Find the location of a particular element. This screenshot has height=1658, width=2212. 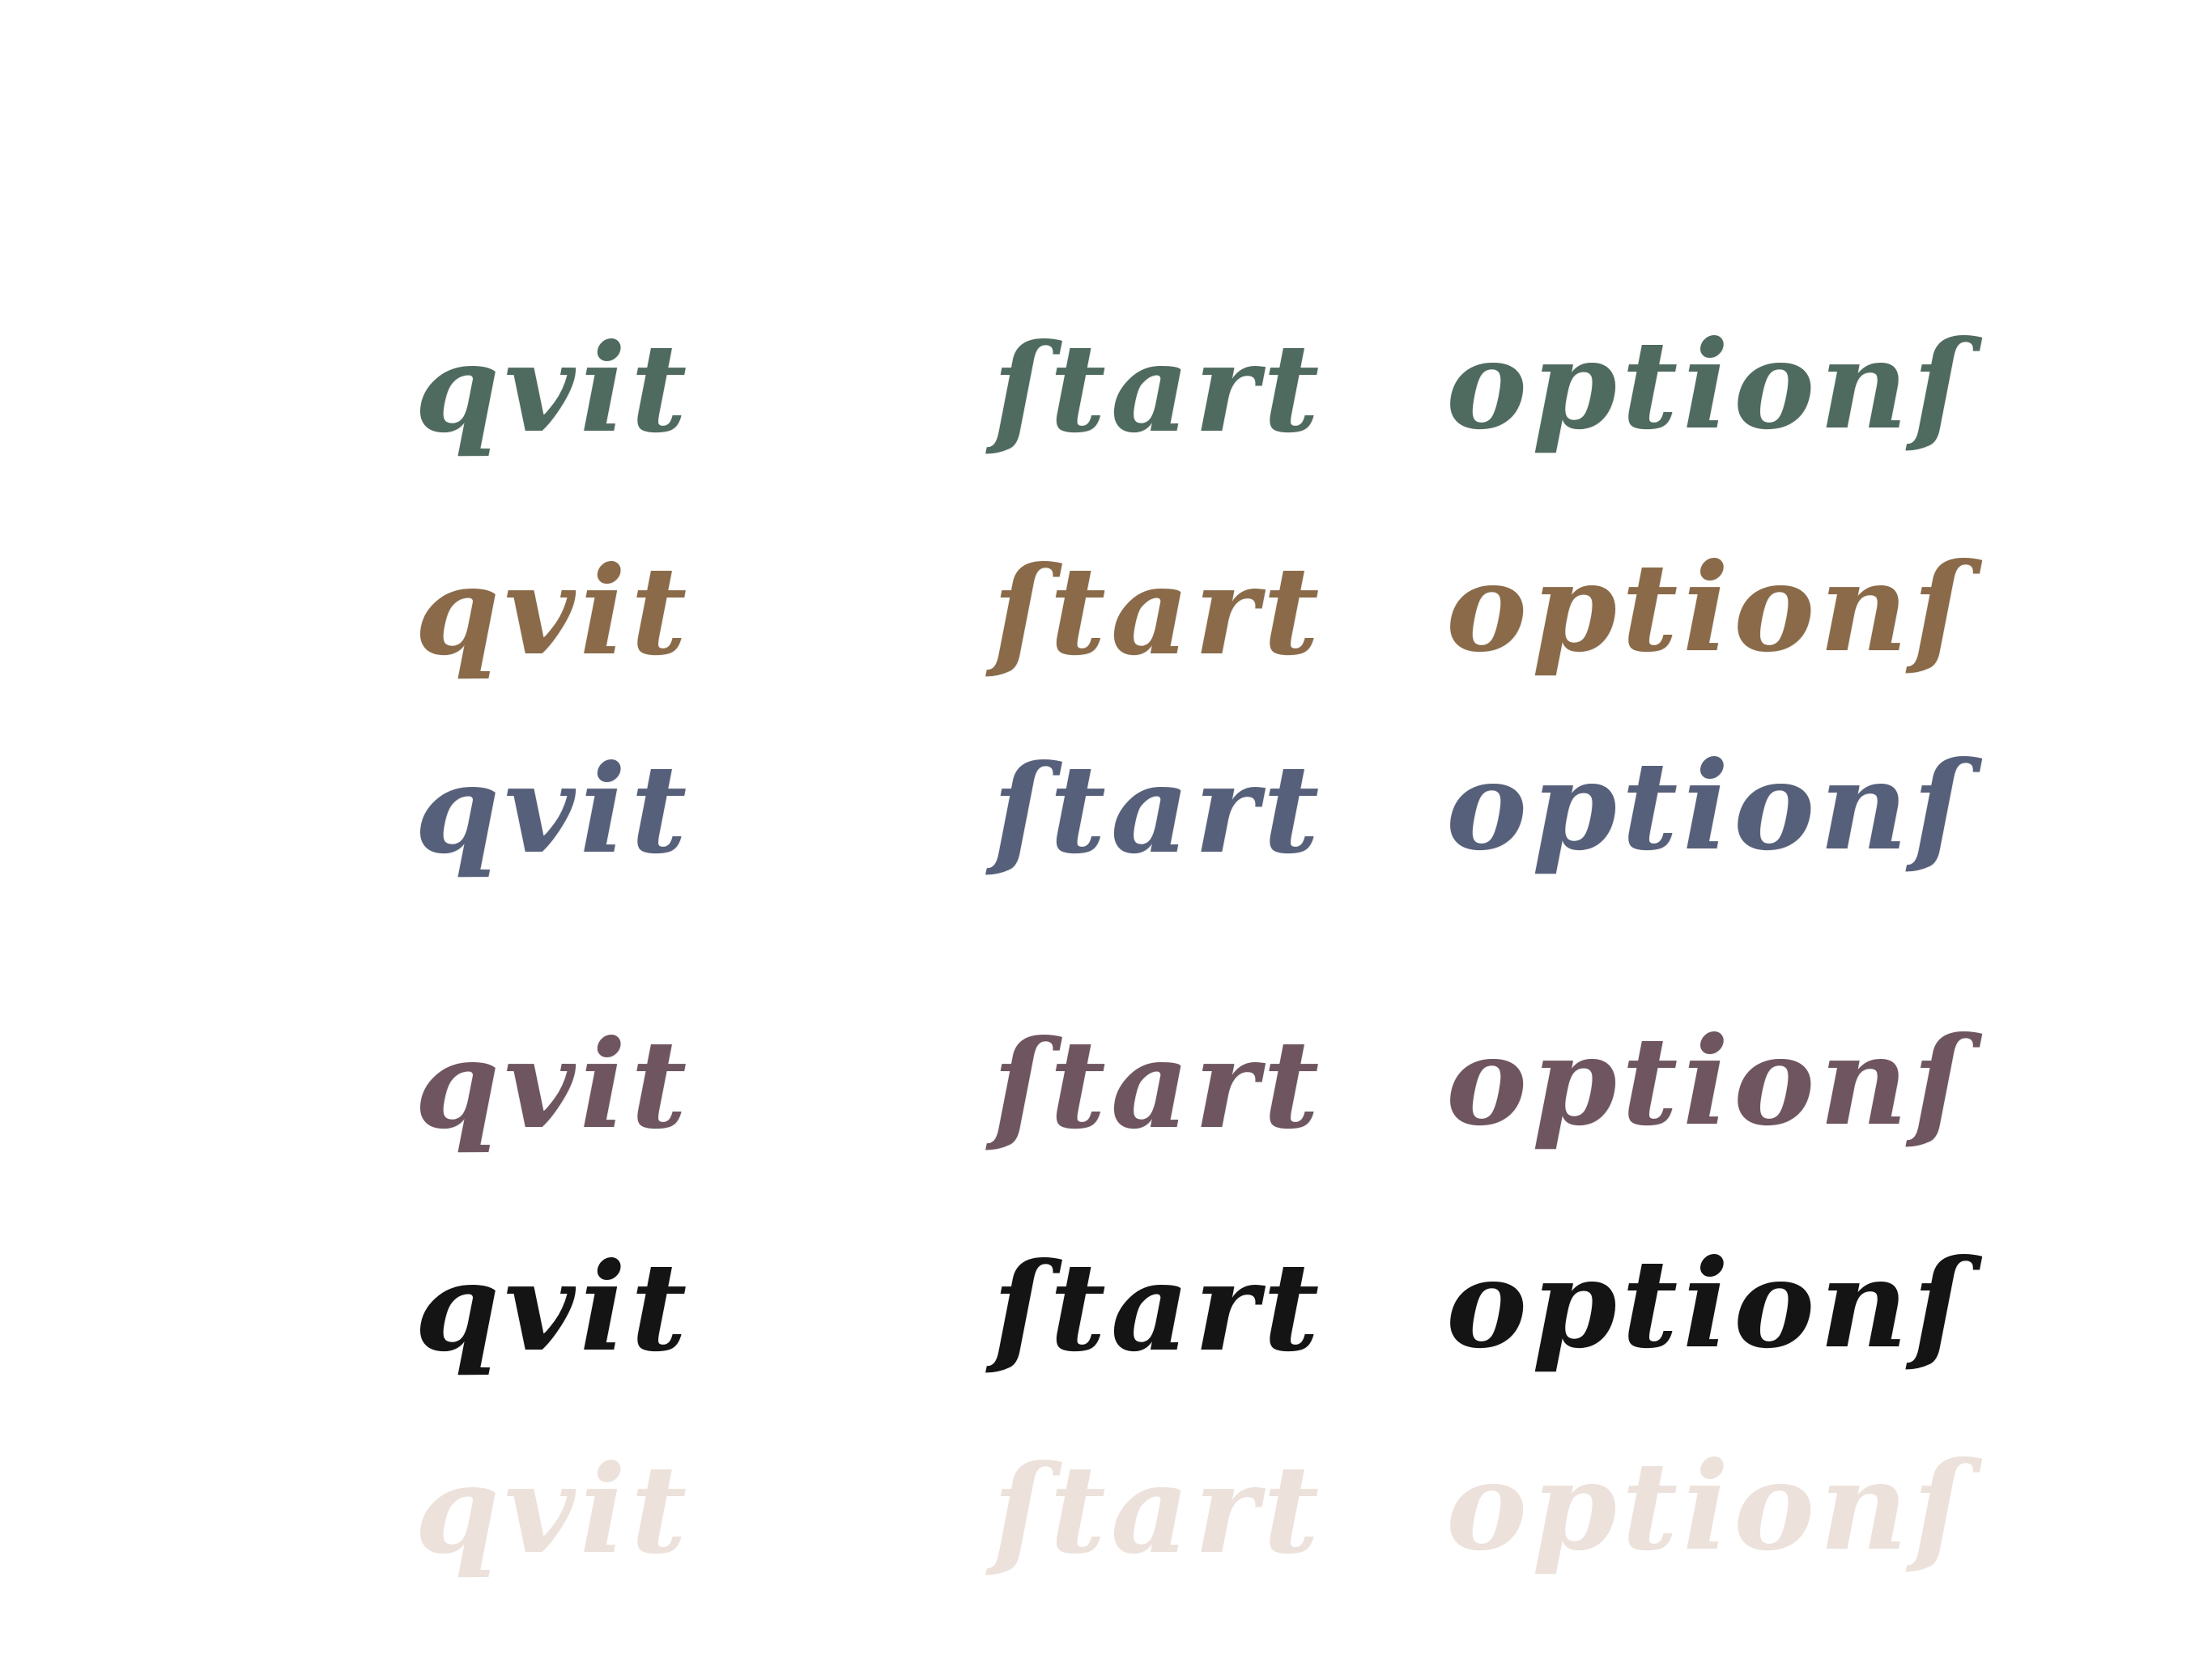

options-button-faded: optionſ is located at coordinates (1708, 1506).